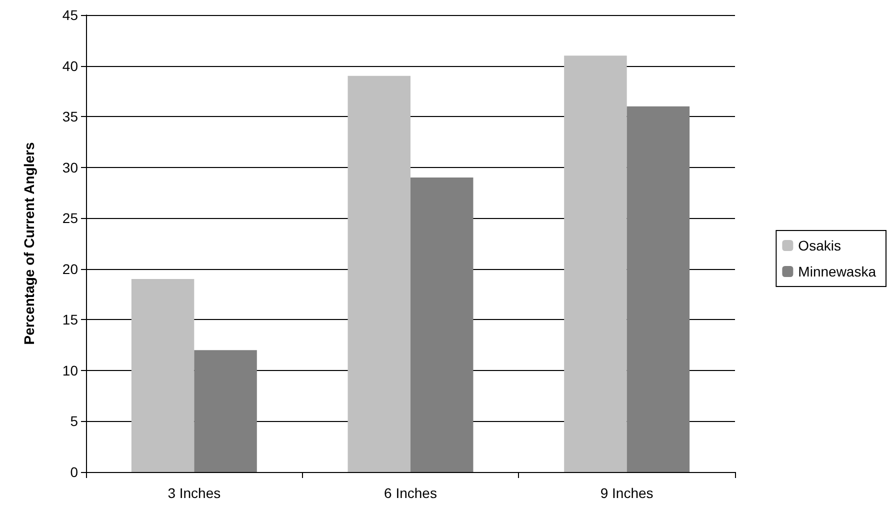  Describe the element at coordinates (70, 66) in the screenshot. I see `y-tick-label: 40` at that location.